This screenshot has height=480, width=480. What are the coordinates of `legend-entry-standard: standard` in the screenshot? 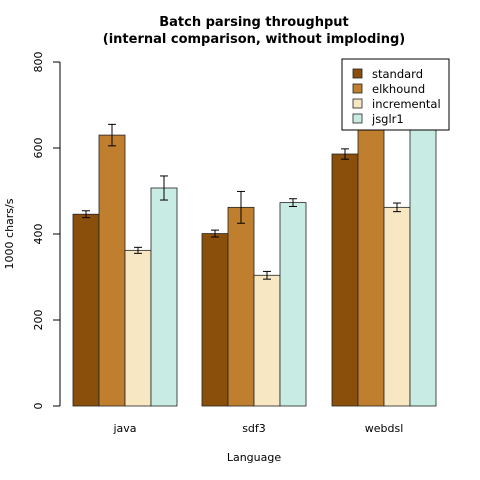 It's located at (387, 74).